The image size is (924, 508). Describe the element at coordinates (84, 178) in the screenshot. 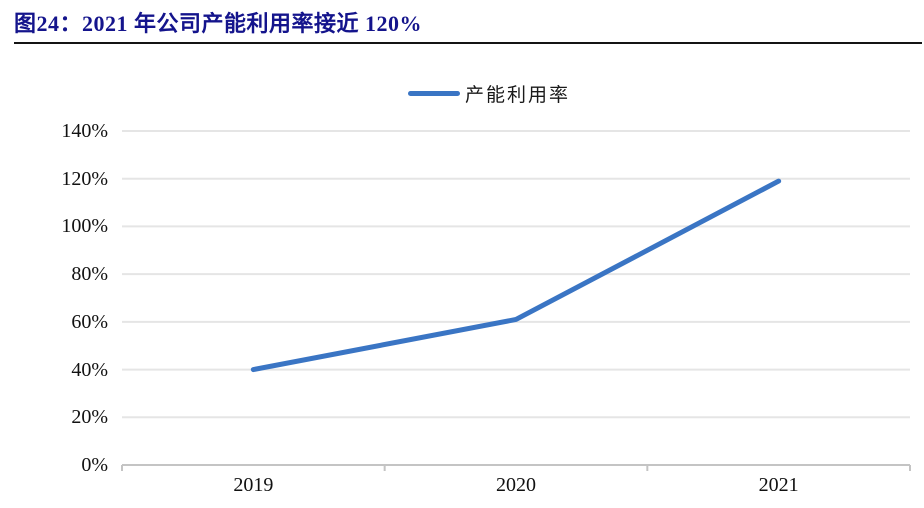

I see `y-axis-tick-label: 120%` at that location.